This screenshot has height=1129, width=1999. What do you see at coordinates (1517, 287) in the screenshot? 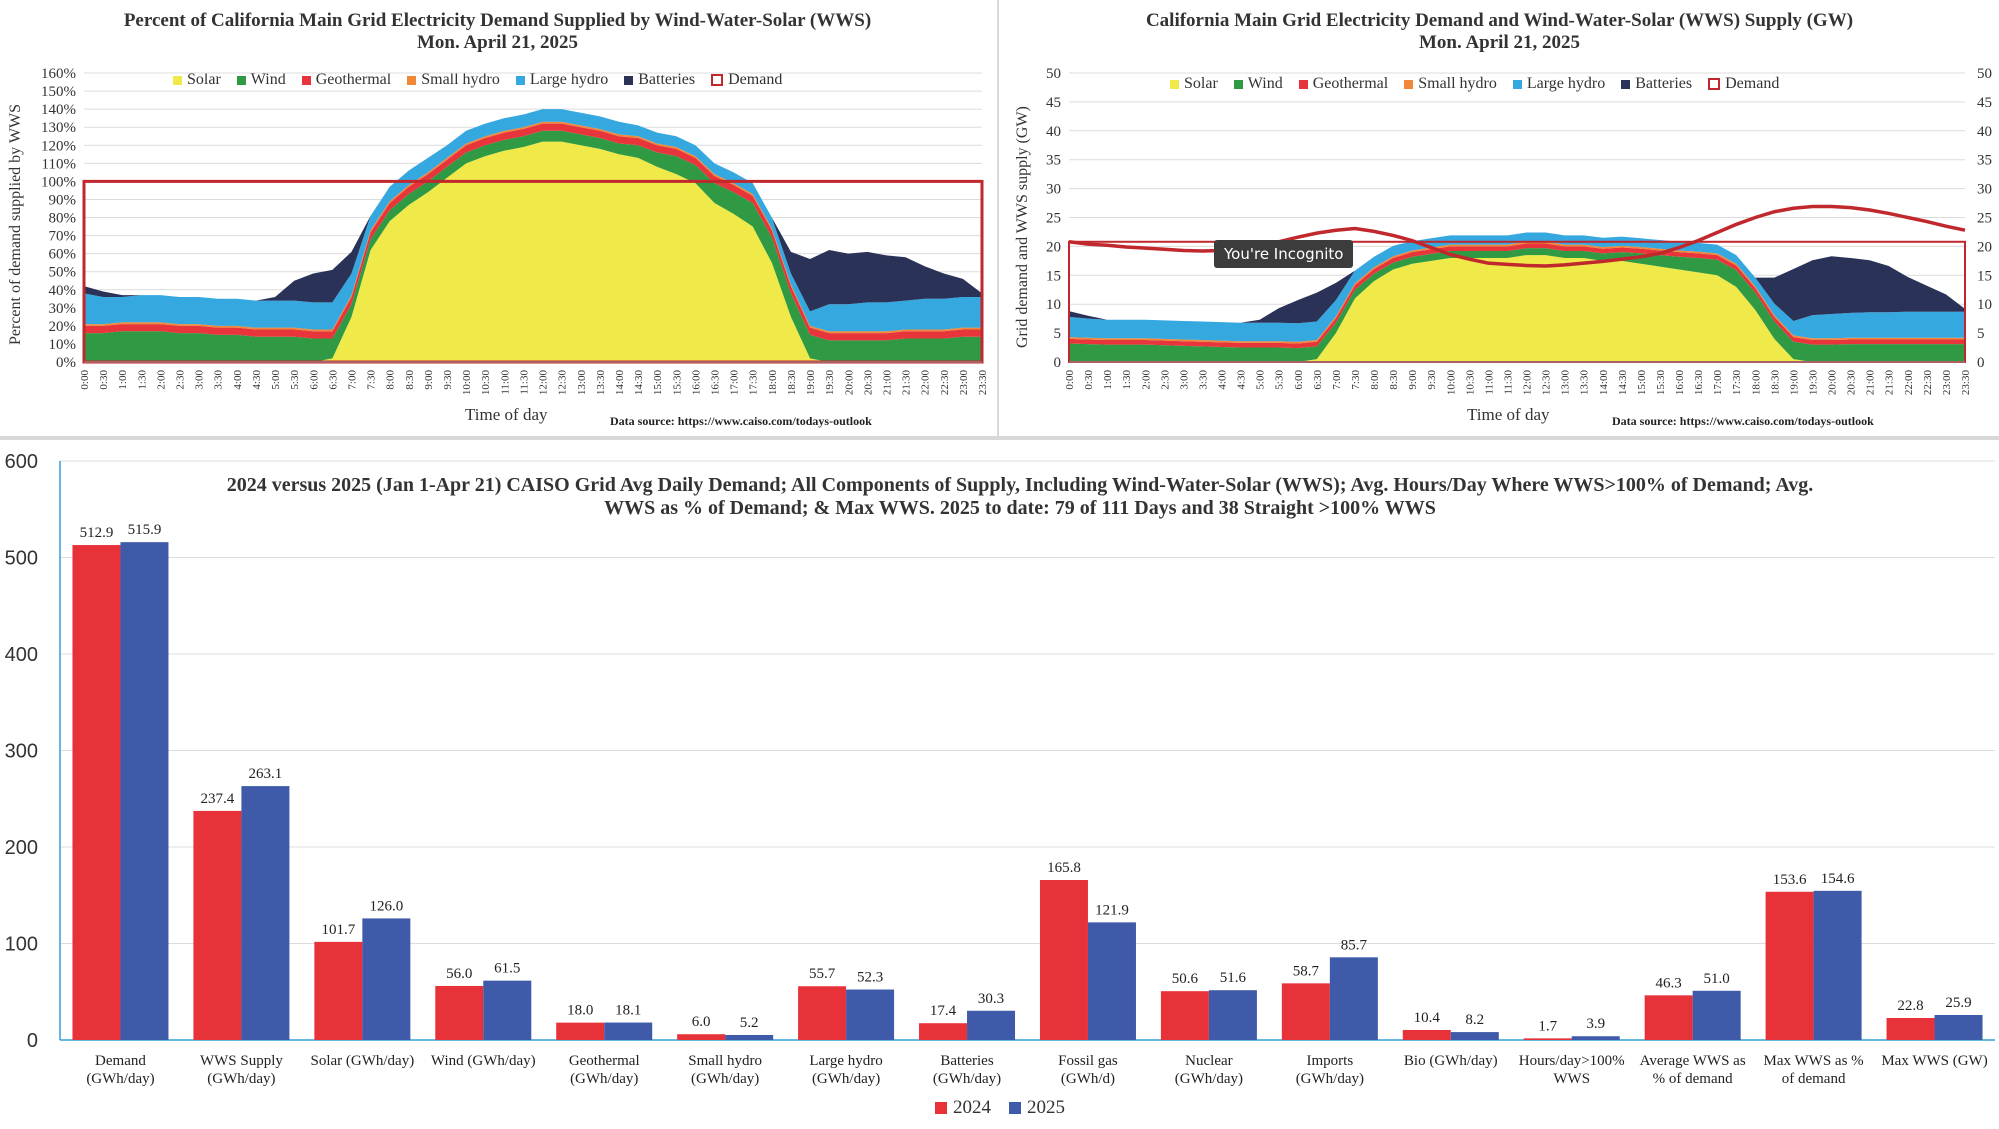
I see `area-large-hydro` at bounding box center [1517, 287].